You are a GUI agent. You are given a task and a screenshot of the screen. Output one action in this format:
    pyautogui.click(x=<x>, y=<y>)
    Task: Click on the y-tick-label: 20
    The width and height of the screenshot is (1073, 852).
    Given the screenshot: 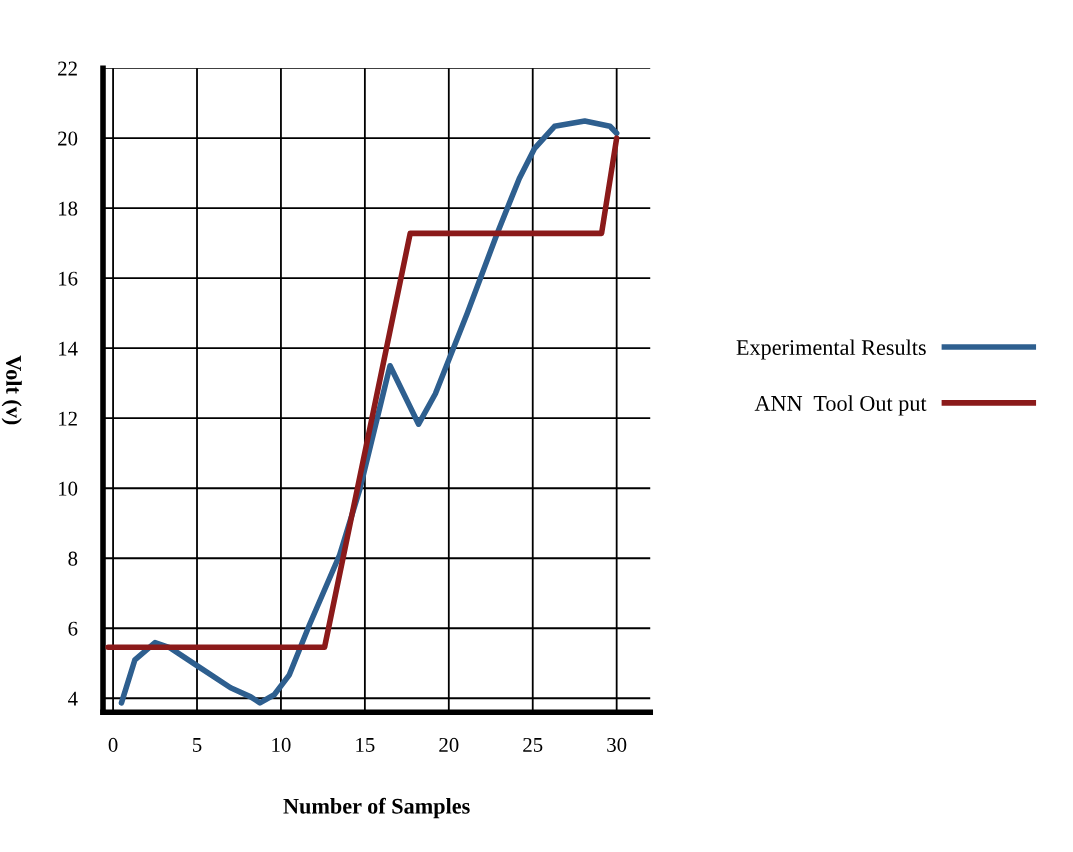 What is the action you would take?
    pyautogui.click(x=68, y=138)
    